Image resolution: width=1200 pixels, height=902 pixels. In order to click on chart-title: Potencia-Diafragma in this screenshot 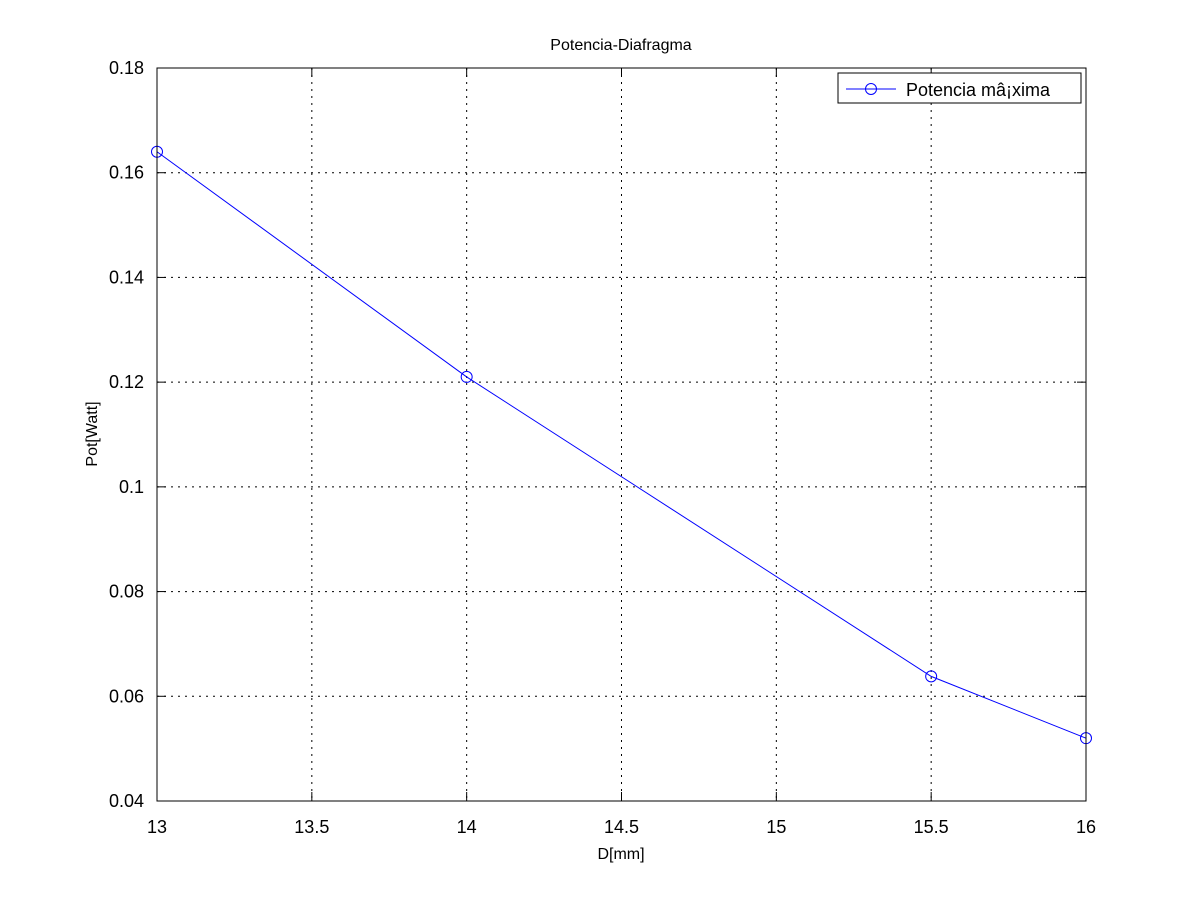, I will do `click(621, 45)`.